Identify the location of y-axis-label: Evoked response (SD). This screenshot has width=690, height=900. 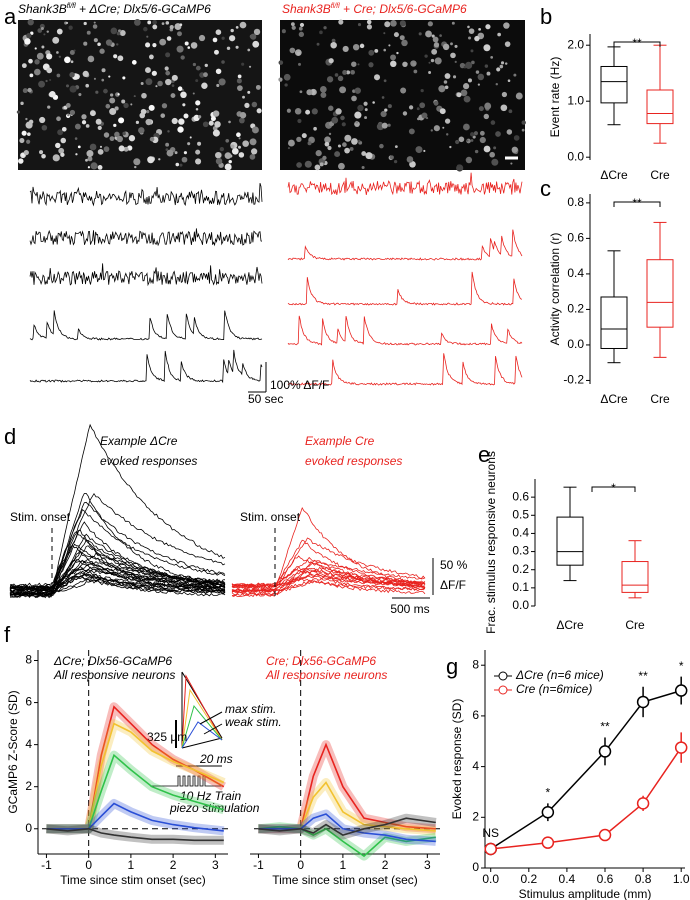
(457, 759).